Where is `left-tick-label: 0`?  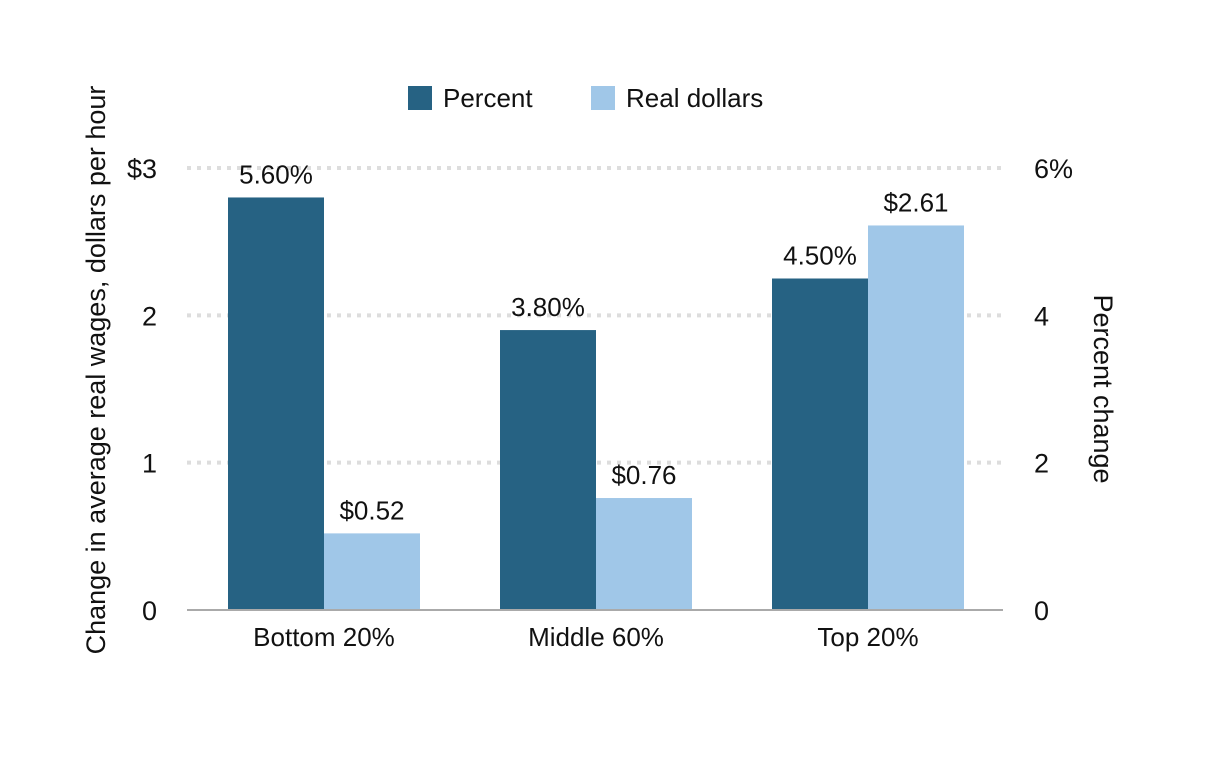 left-tick-label: 0 is located at coordinates (149, 611).